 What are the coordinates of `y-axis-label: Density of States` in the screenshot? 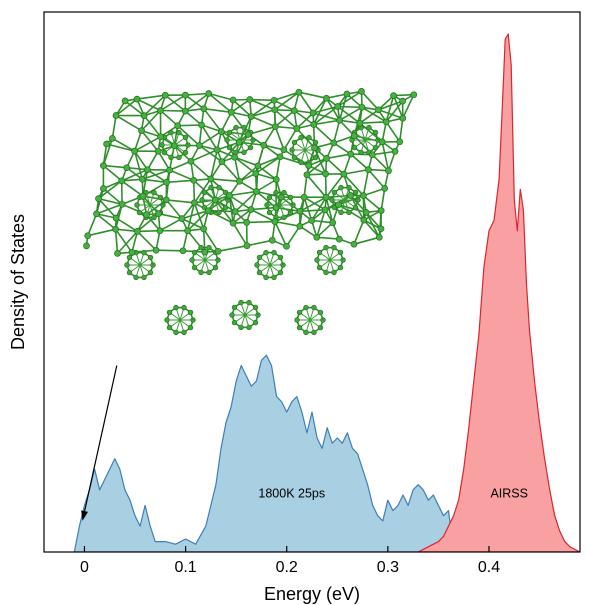 It's located at (18, 282).